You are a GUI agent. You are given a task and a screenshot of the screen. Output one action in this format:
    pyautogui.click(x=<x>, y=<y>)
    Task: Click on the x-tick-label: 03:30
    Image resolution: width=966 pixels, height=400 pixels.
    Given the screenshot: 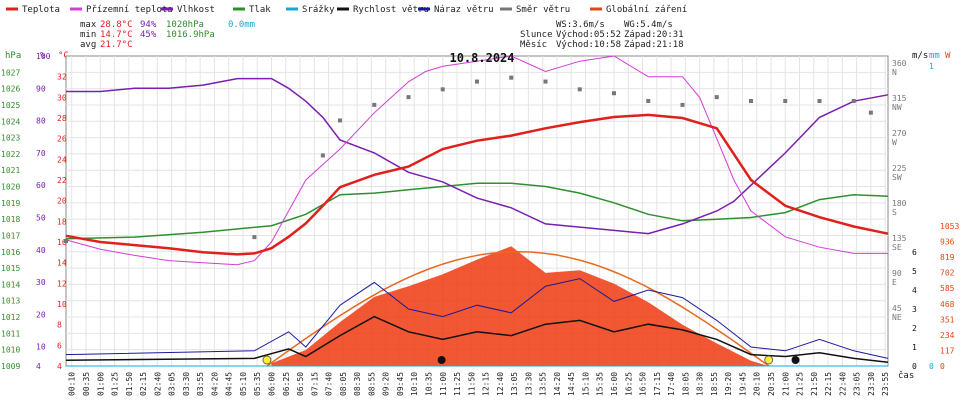 What is the action you would take?
    pyautogui.click(x=186, y=384)
    